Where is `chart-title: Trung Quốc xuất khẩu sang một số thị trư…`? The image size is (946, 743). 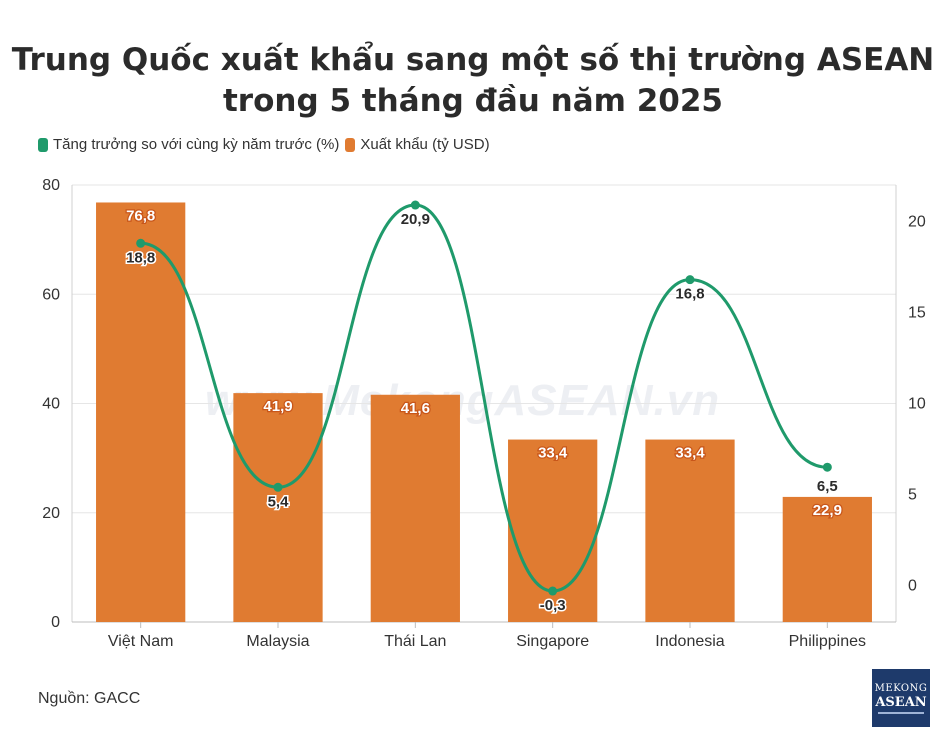
chart-title: Trung Quốc xuất khẩu sang một số thị trư… is located at coordinates (473, 81).